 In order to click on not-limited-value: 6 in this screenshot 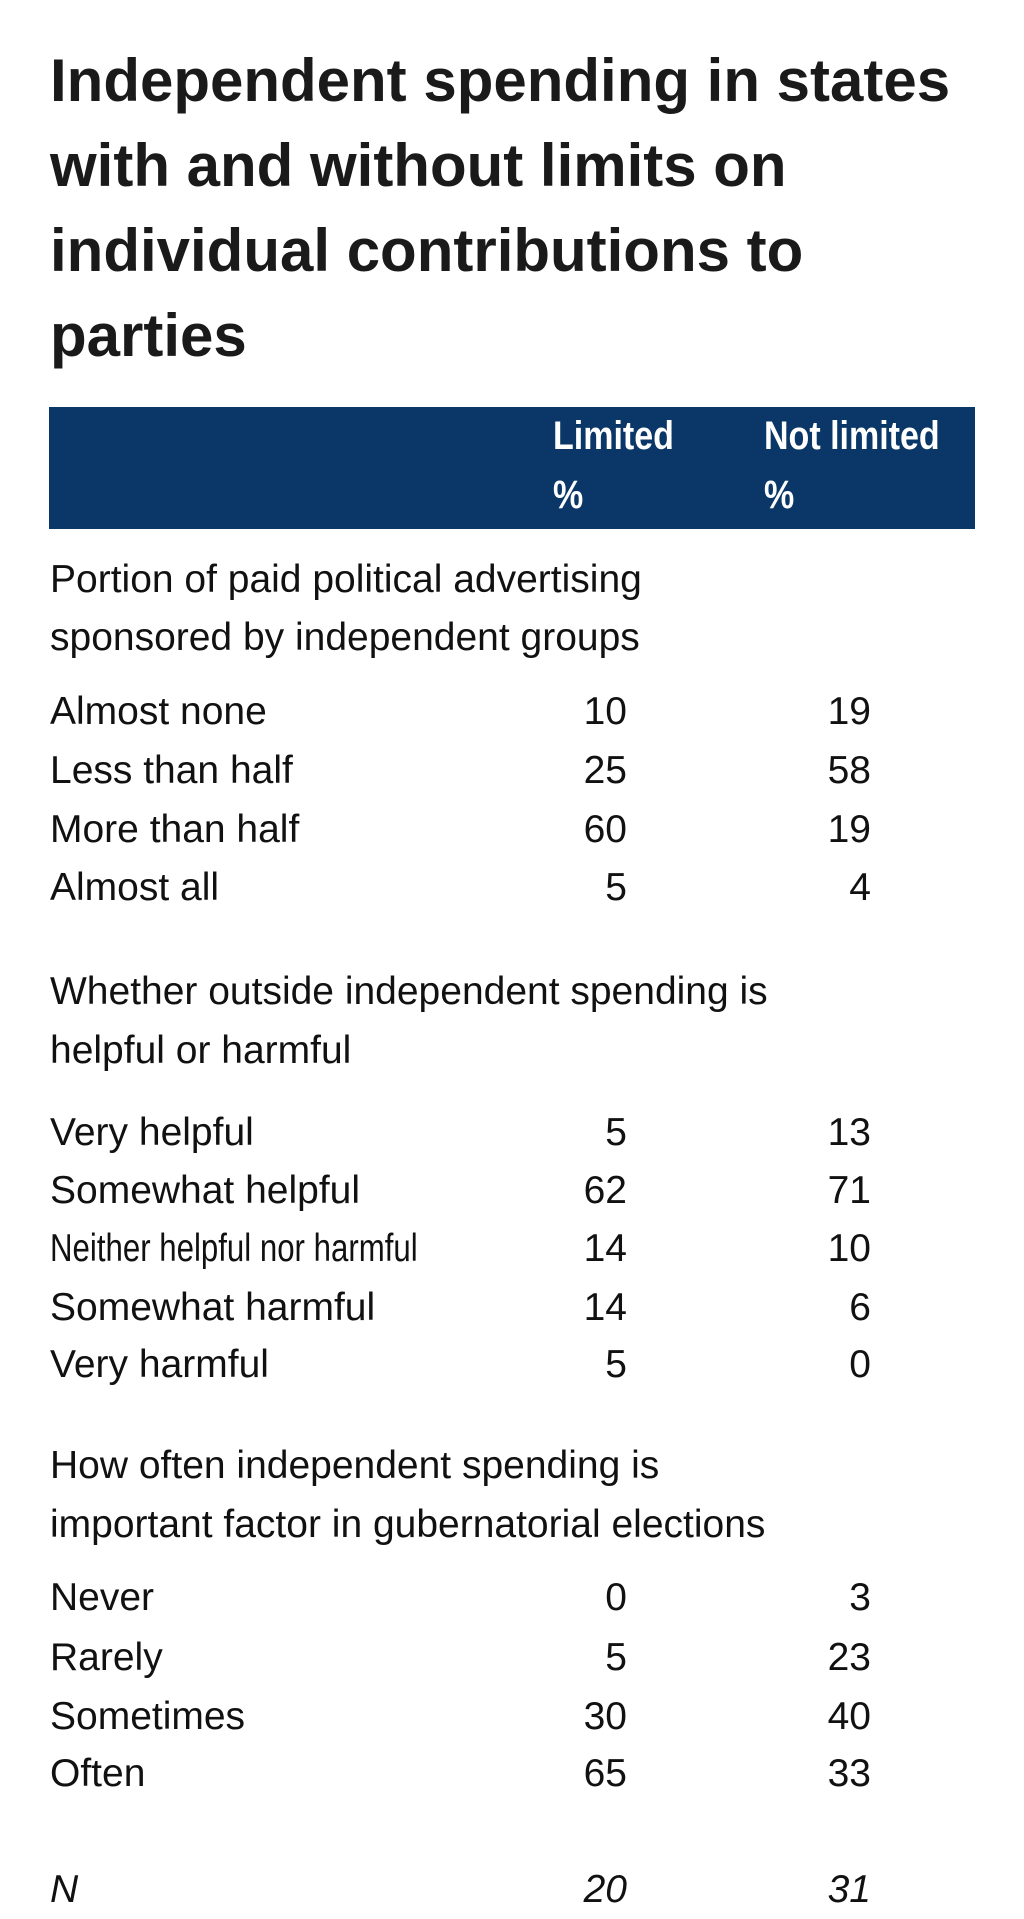, I will do `click(860, 1307)`.